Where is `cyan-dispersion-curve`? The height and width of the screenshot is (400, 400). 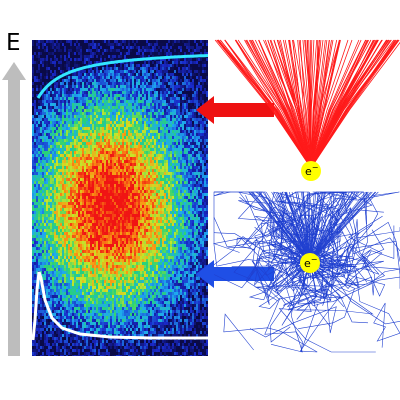 cyan-dispersion-curve is located at coordinates (122, 76).